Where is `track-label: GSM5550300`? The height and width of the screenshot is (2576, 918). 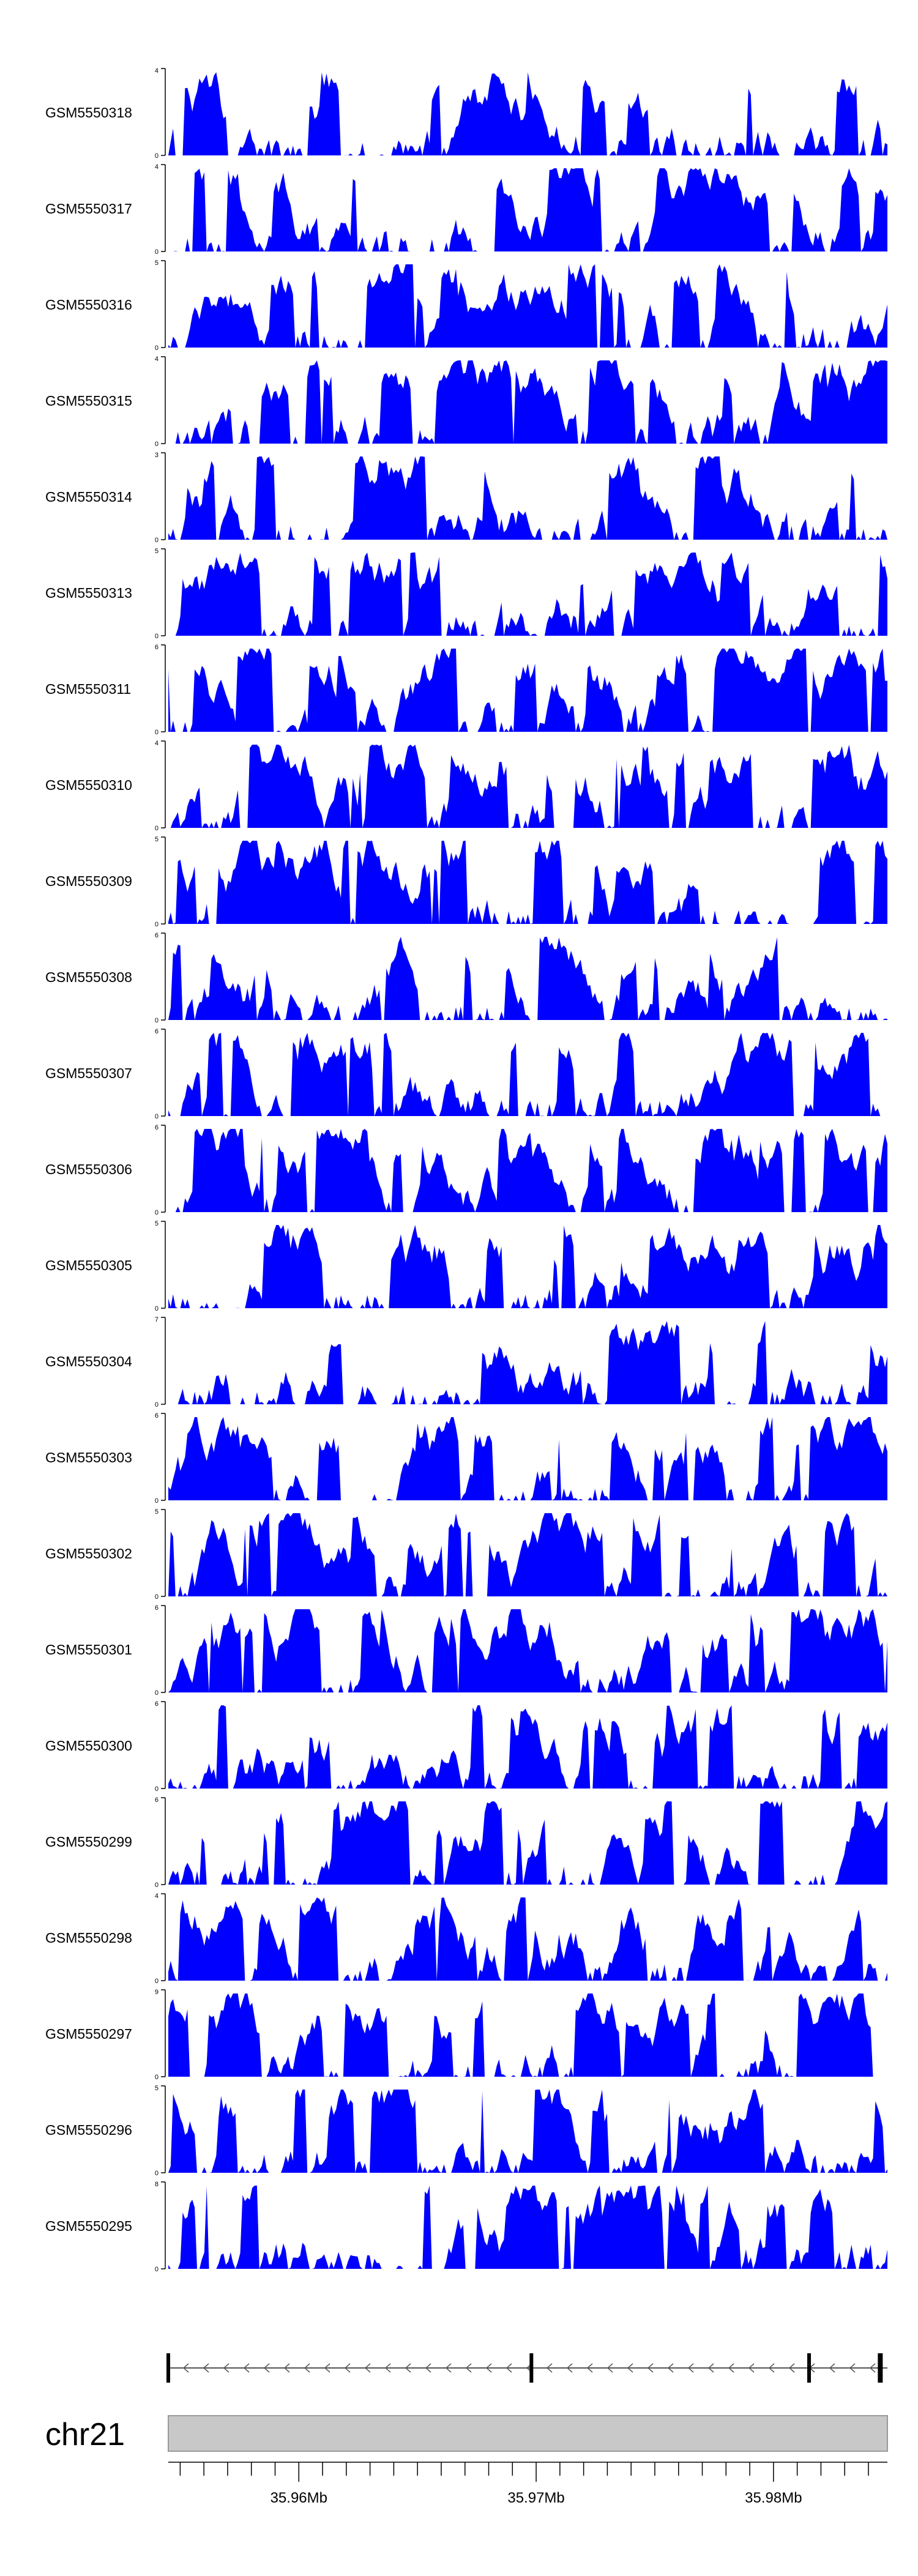 track-label: GSM5550300 is located at coordinates (88, 1746).